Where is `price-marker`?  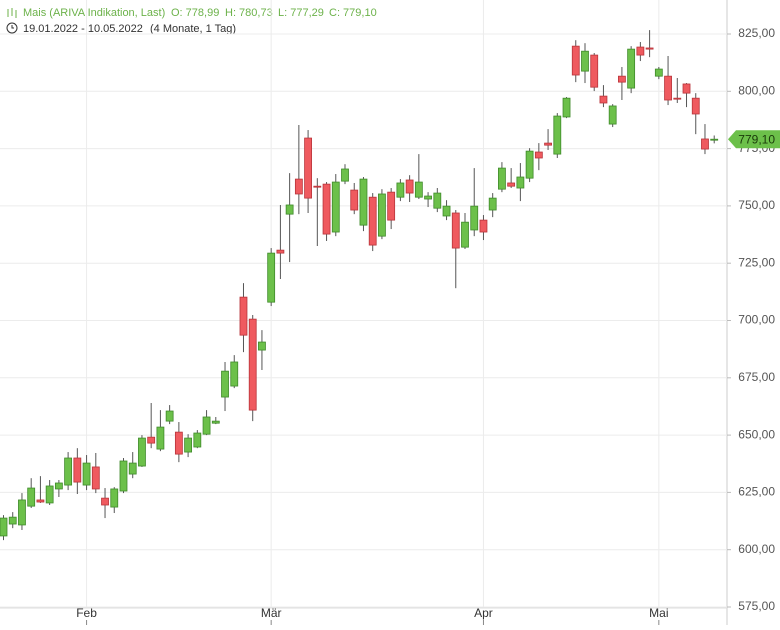
price-marker is located at coordinates (754, 139).